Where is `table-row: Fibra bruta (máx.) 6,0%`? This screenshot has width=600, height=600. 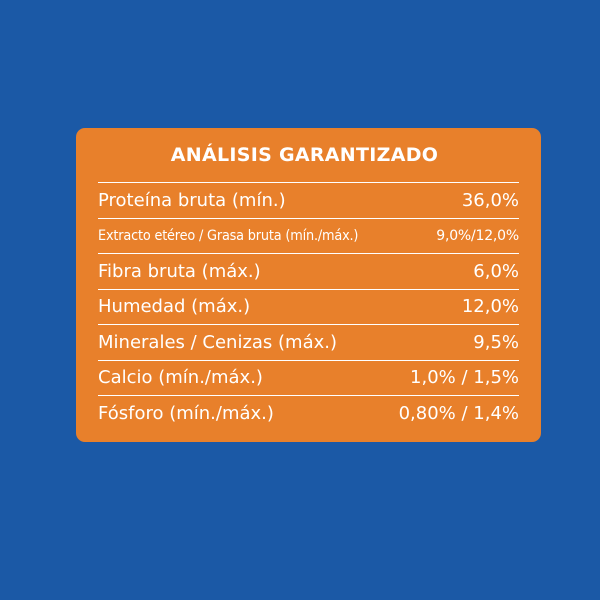
table-row: Fibra bruta (máx.) 6,0% is located at coordinates (308, 272).